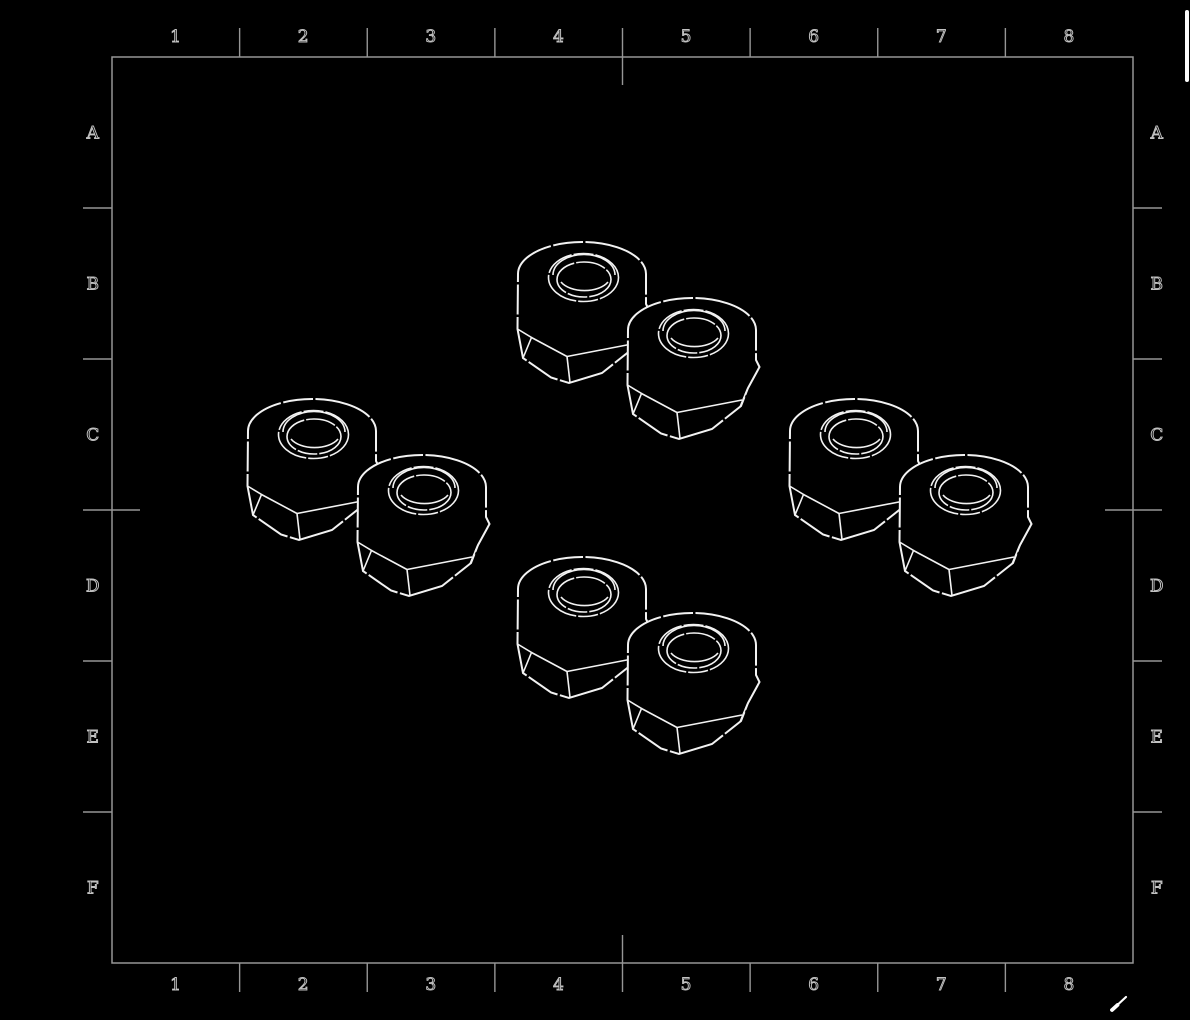  What do you see at coordinates (558, 37) in the screenshot?
I see `col-label-top-4: 4` at bounding box center [558, 37].